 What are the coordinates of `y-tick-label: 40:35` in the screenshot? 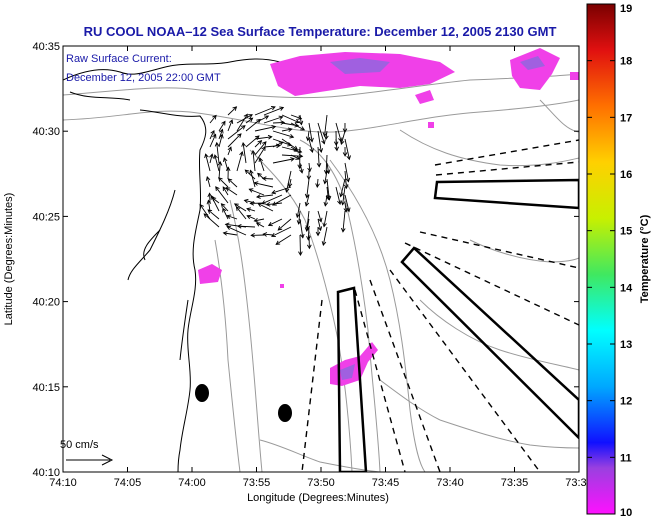 It's located at (46, 47).